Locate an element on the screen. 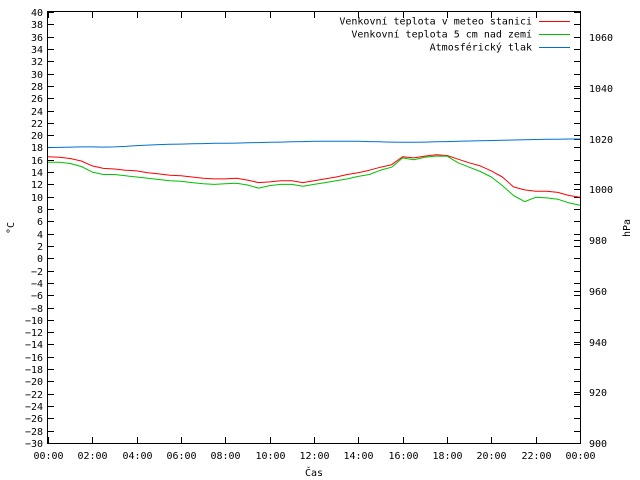 The width and height of the screenshot is (640, 480). x-tick-label: 02:00 is located at coordinates (92, 456).